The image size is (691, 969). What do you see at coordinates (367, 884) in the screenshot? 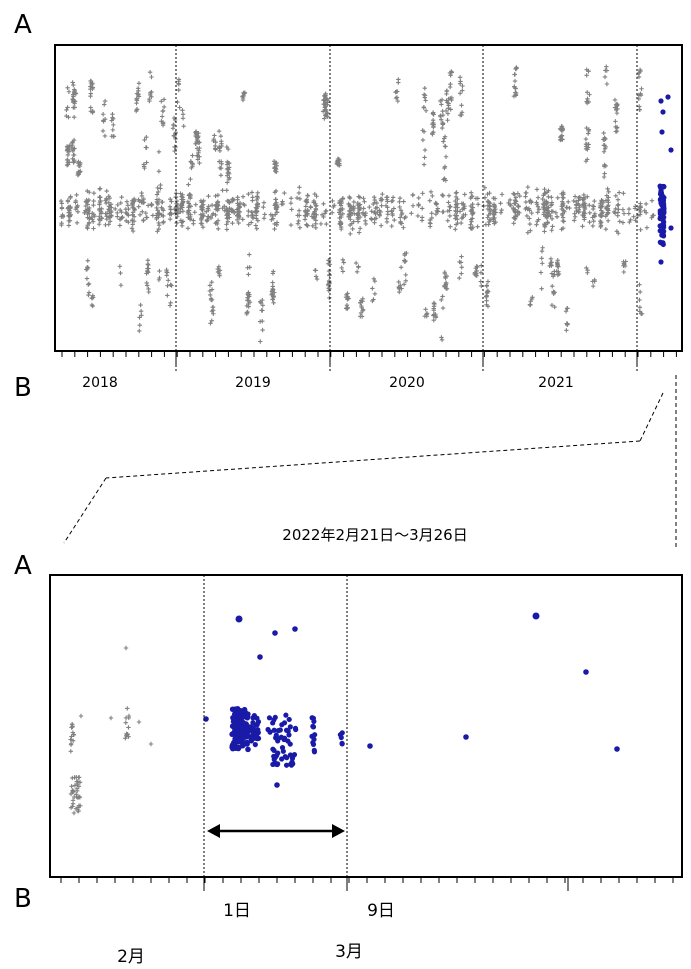
I see `bottom-x-axis-ticks` at bounding box center [367, 884].